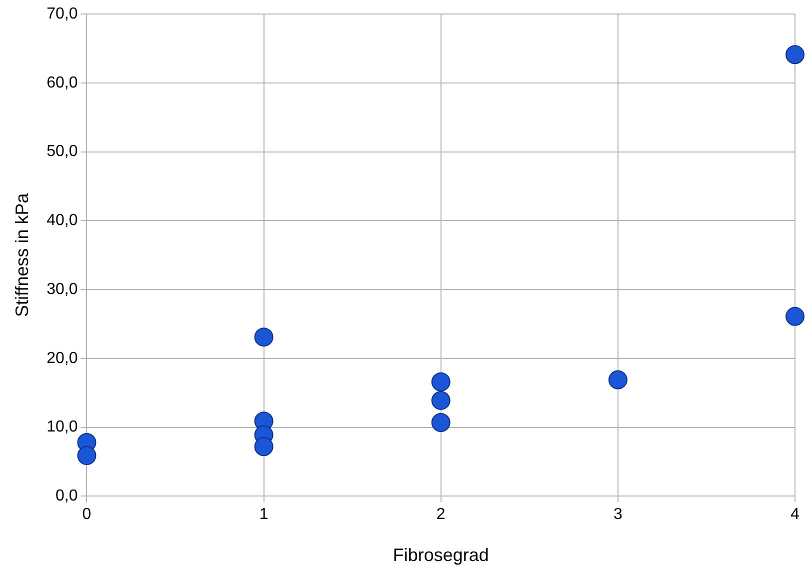 This screenshot has height=571, width=805. What do you see at coordinates (62, 289) in the screenshot?
I see `y-tick-label: 30,0` at bounding box center [62, 289].